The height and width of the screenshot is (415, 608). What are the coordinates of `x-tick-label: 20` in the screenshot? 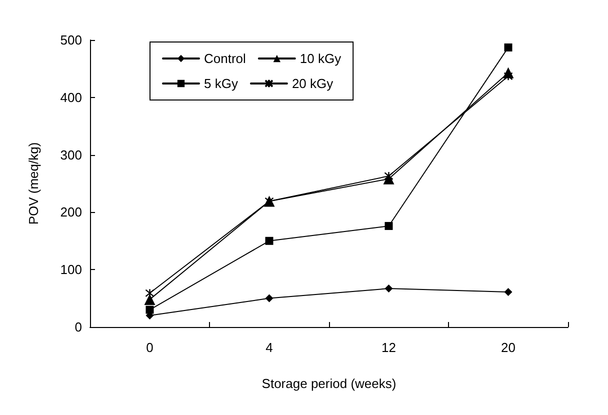 It's located at (508, 347).